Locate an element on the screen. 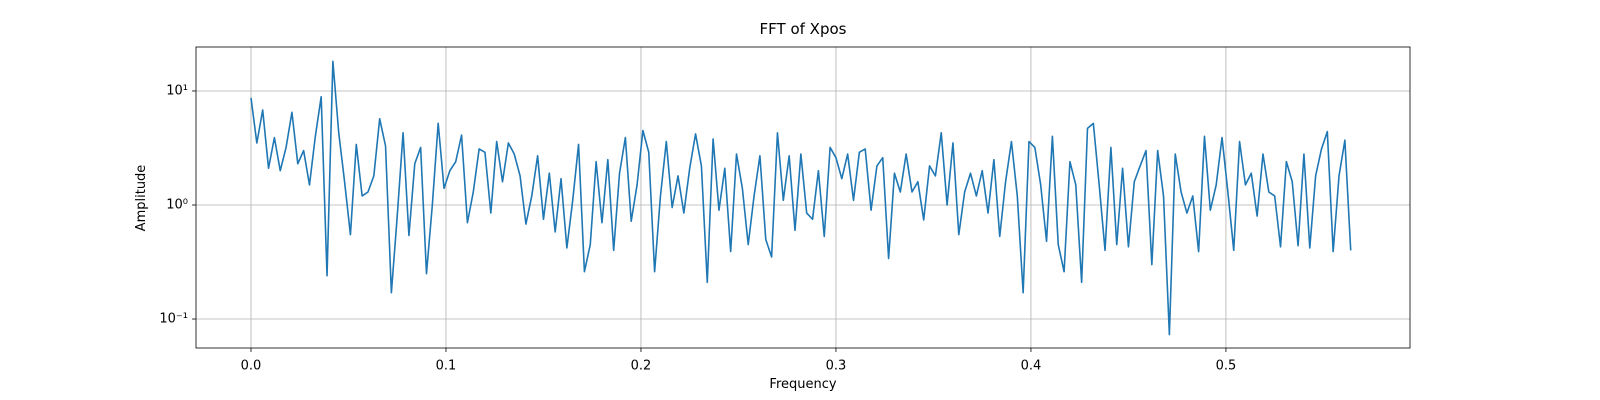 This screenshot has width=1600, height=400. x-tick-label: 0.4 is located at coordinates (1031, 366).